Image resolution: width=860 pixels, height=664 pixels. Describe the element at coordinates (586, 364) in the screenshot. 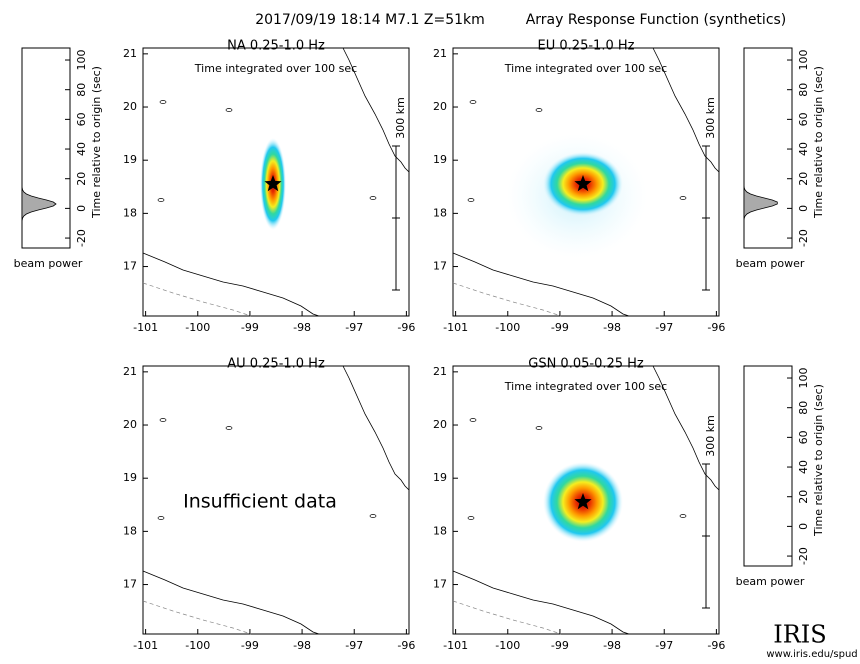

I see `panel-title: GSN 0.05-0.25 Hz` at that location.